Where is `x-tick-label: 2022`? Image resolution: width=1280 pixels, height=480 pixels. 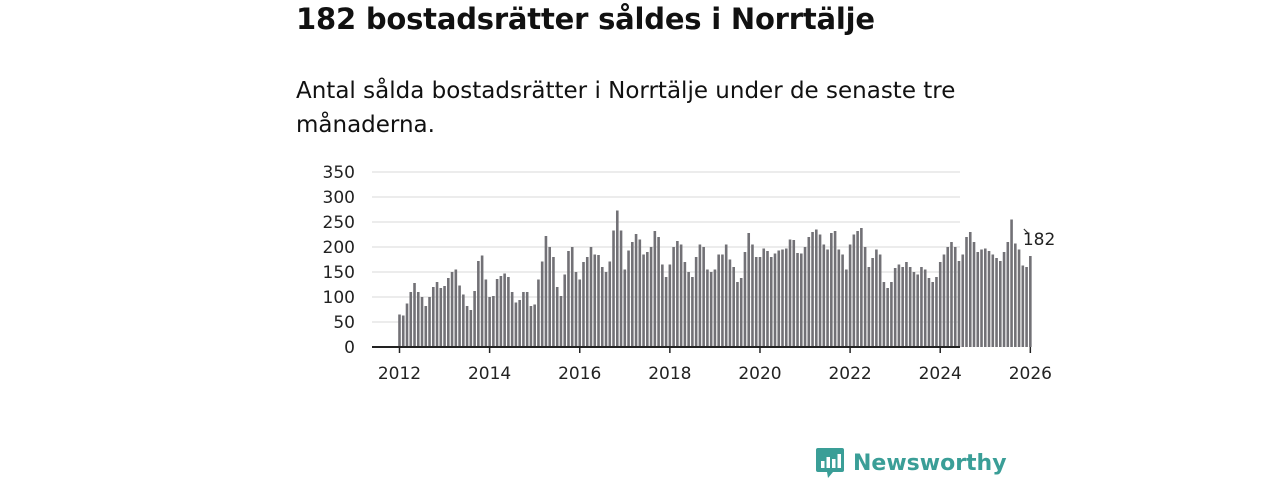
x-tick-label: 2022 is located at coordinates (849, 374).